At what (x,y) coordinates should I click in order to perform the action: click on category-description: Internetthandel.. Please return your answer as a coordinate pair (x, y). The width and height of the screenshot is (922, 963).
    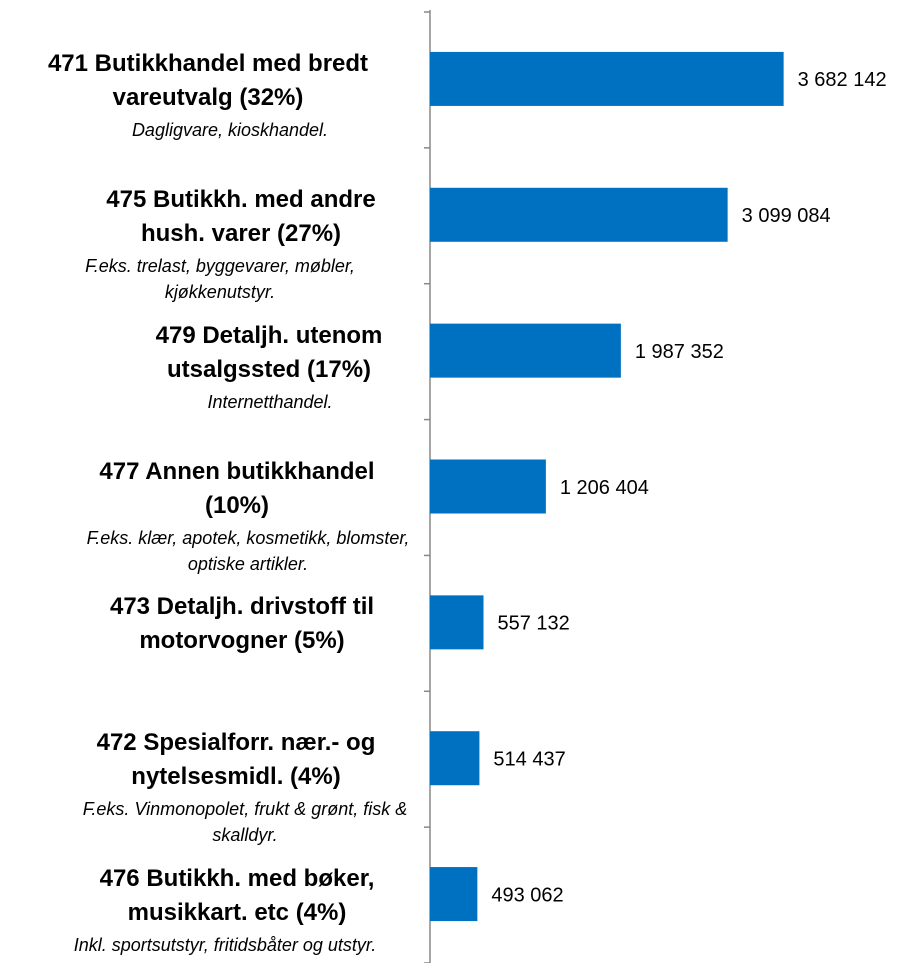
    Looking at the image, I should click on (270, 401).